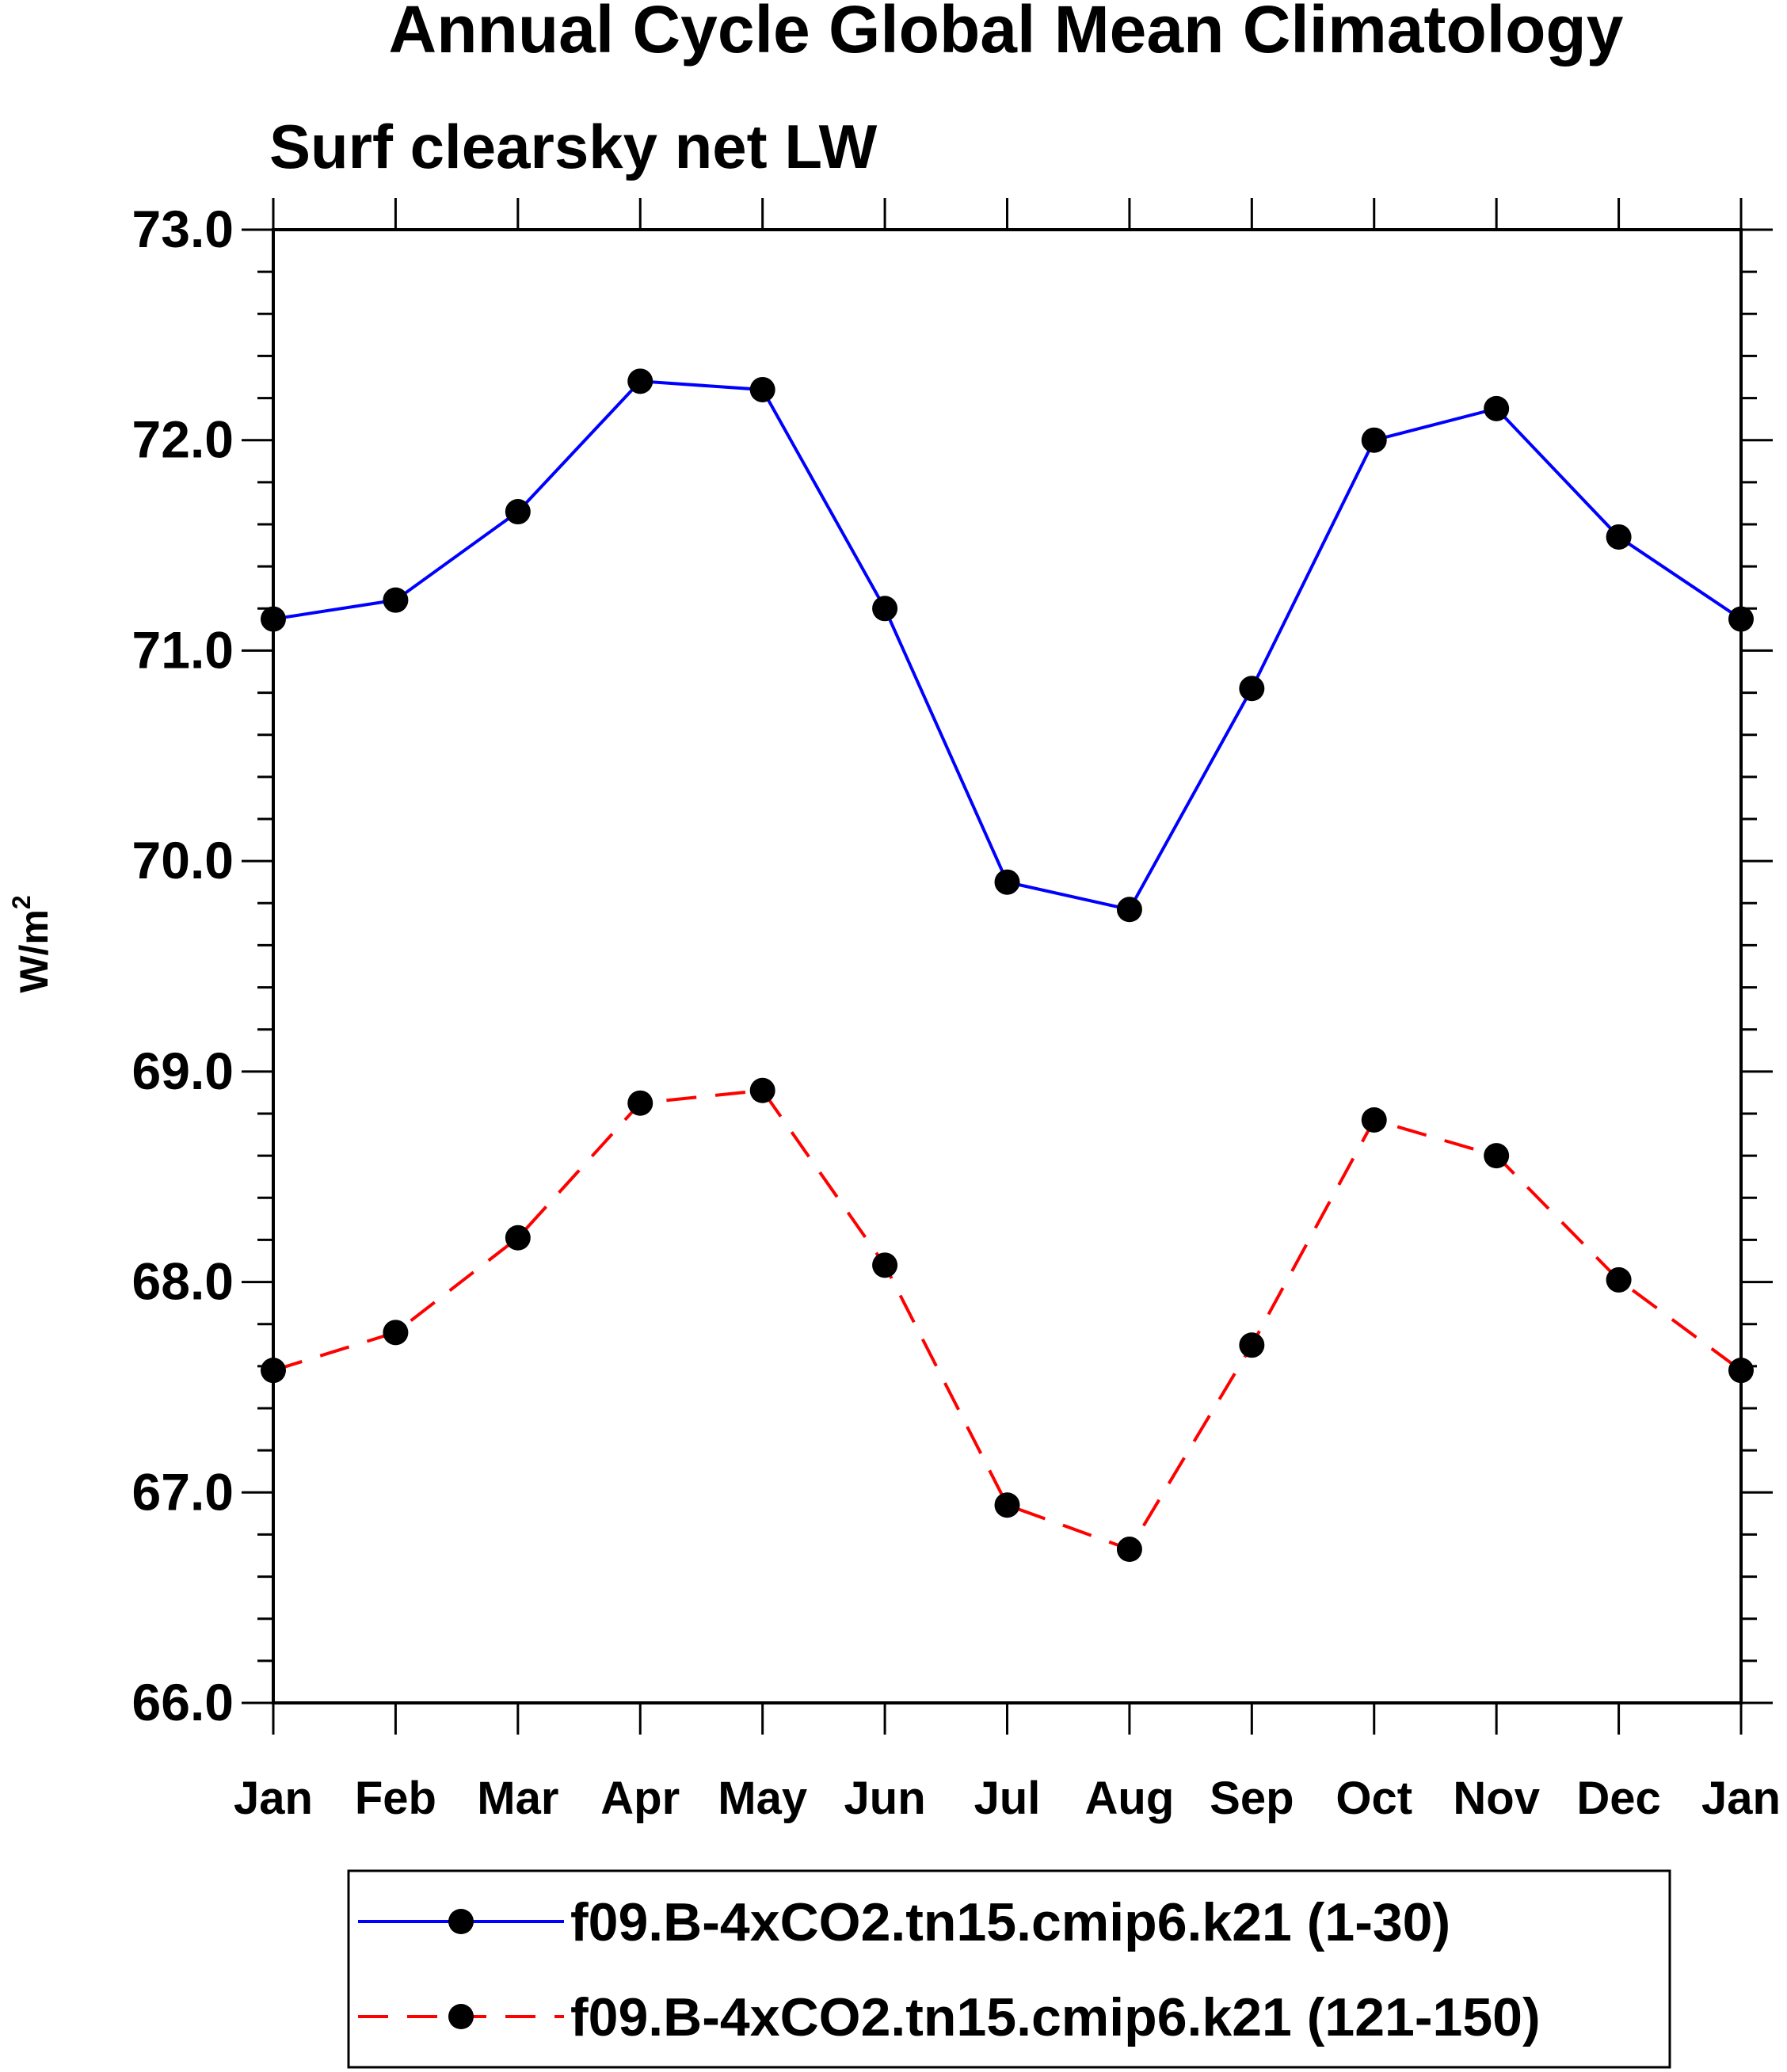 The width and height of the screenshot is (1787, 2072). What do you see at coordinates (1010, 1922) in the screenshot?
I see `legend-label-series-1: f09.B-4xCO2.tn15.cmip6.k21 (1-30)` at bounding box center [1010, 1922].